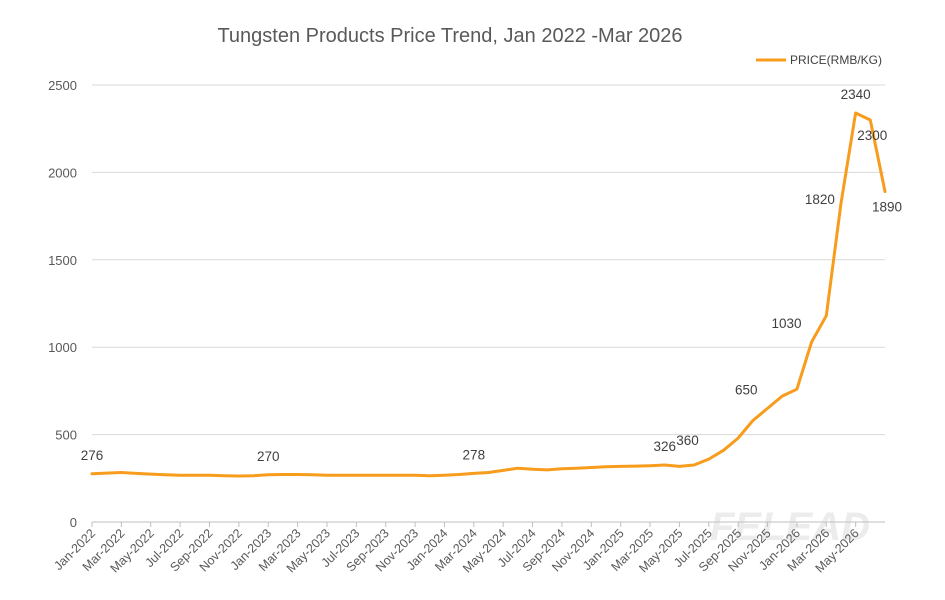 This screenshot has height=600, width=945. I want to click on legend: PRICE(RMB/KG), so click(819, 60).